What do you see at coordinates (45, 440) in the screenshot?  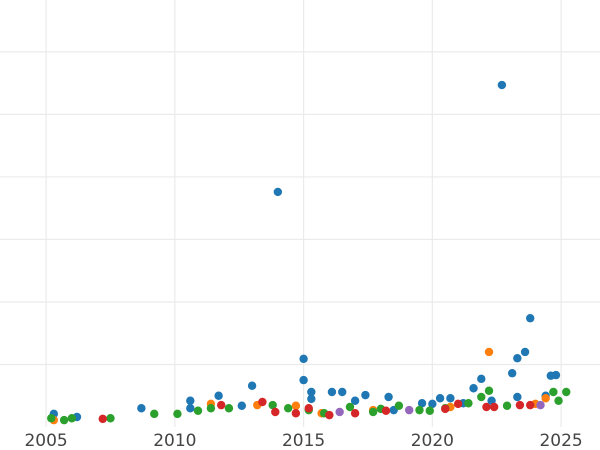 I see `x-tick-label: 2005` at bounding box center [45, 440].